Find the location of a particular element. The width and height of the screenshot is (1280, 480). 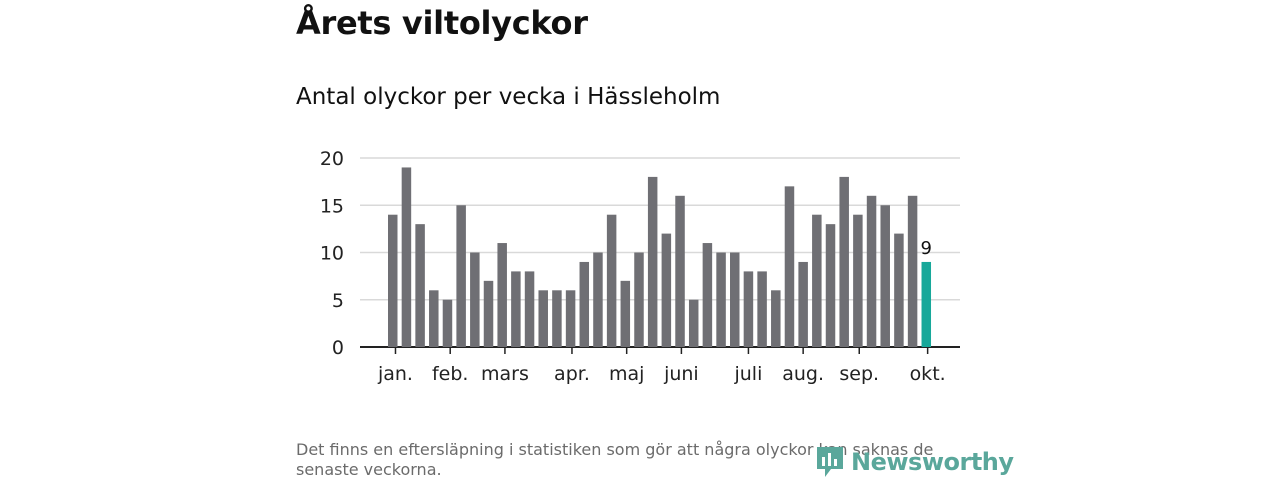

newsworthy-logo-text: Newsworthy is located at coordinates (932, 462).